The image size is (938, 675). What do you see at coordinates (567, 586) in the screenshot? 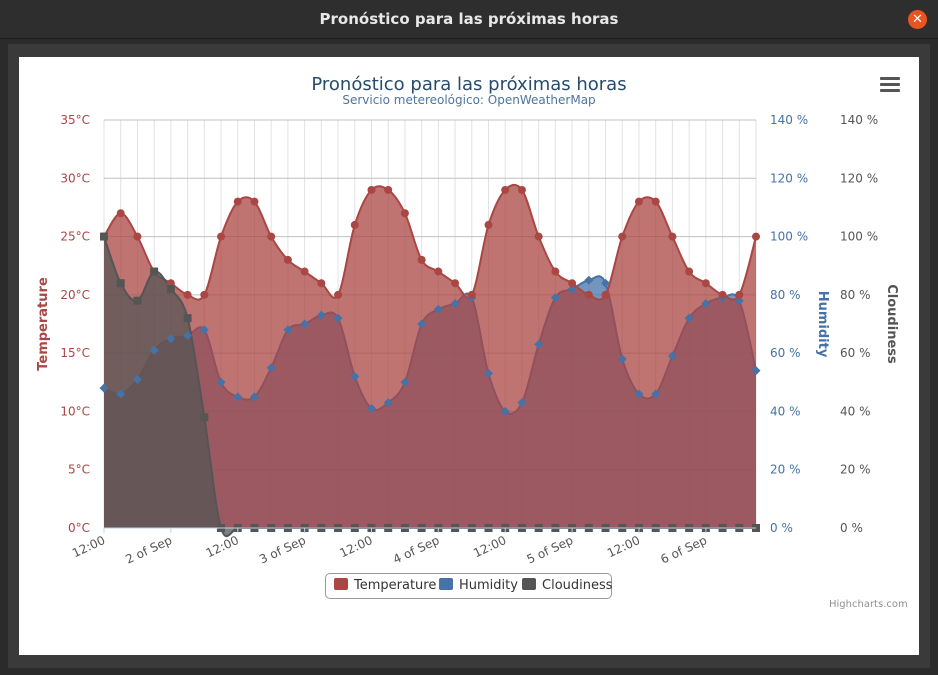
I see `legend-item-cloudiness: Cloudiness` at bounding box center [567, 586].